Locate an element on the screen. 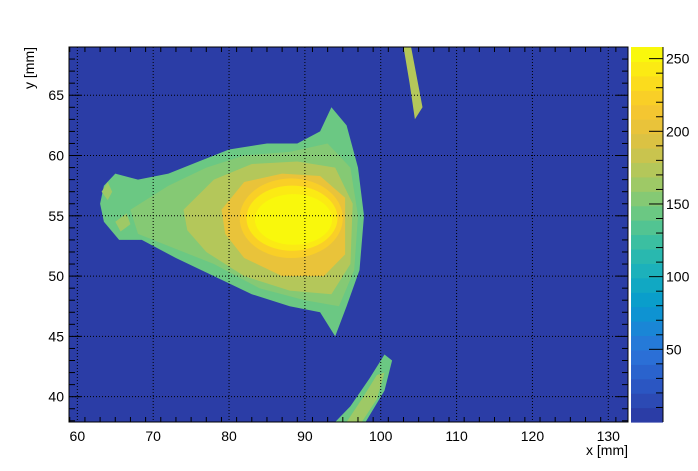  y-tick-label: 45 is located at coordinates (56, 336).